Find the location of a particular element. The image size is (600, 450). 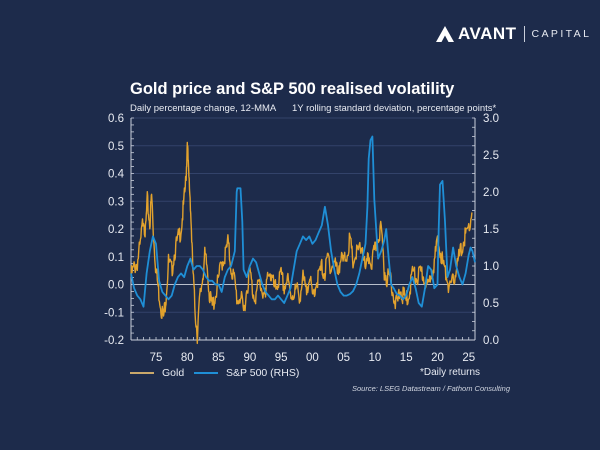

left-axis-label: -0.1 is located at coordinates (114, 313).